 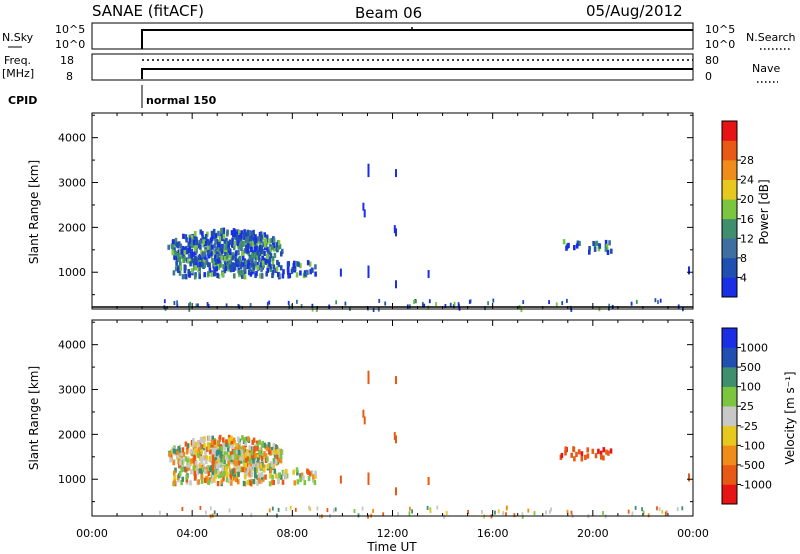 I want to click on time-x-axis: 00:00 04:00 08:00 12:00 16:00 20:00 00:00, so click(x=392, y=533).